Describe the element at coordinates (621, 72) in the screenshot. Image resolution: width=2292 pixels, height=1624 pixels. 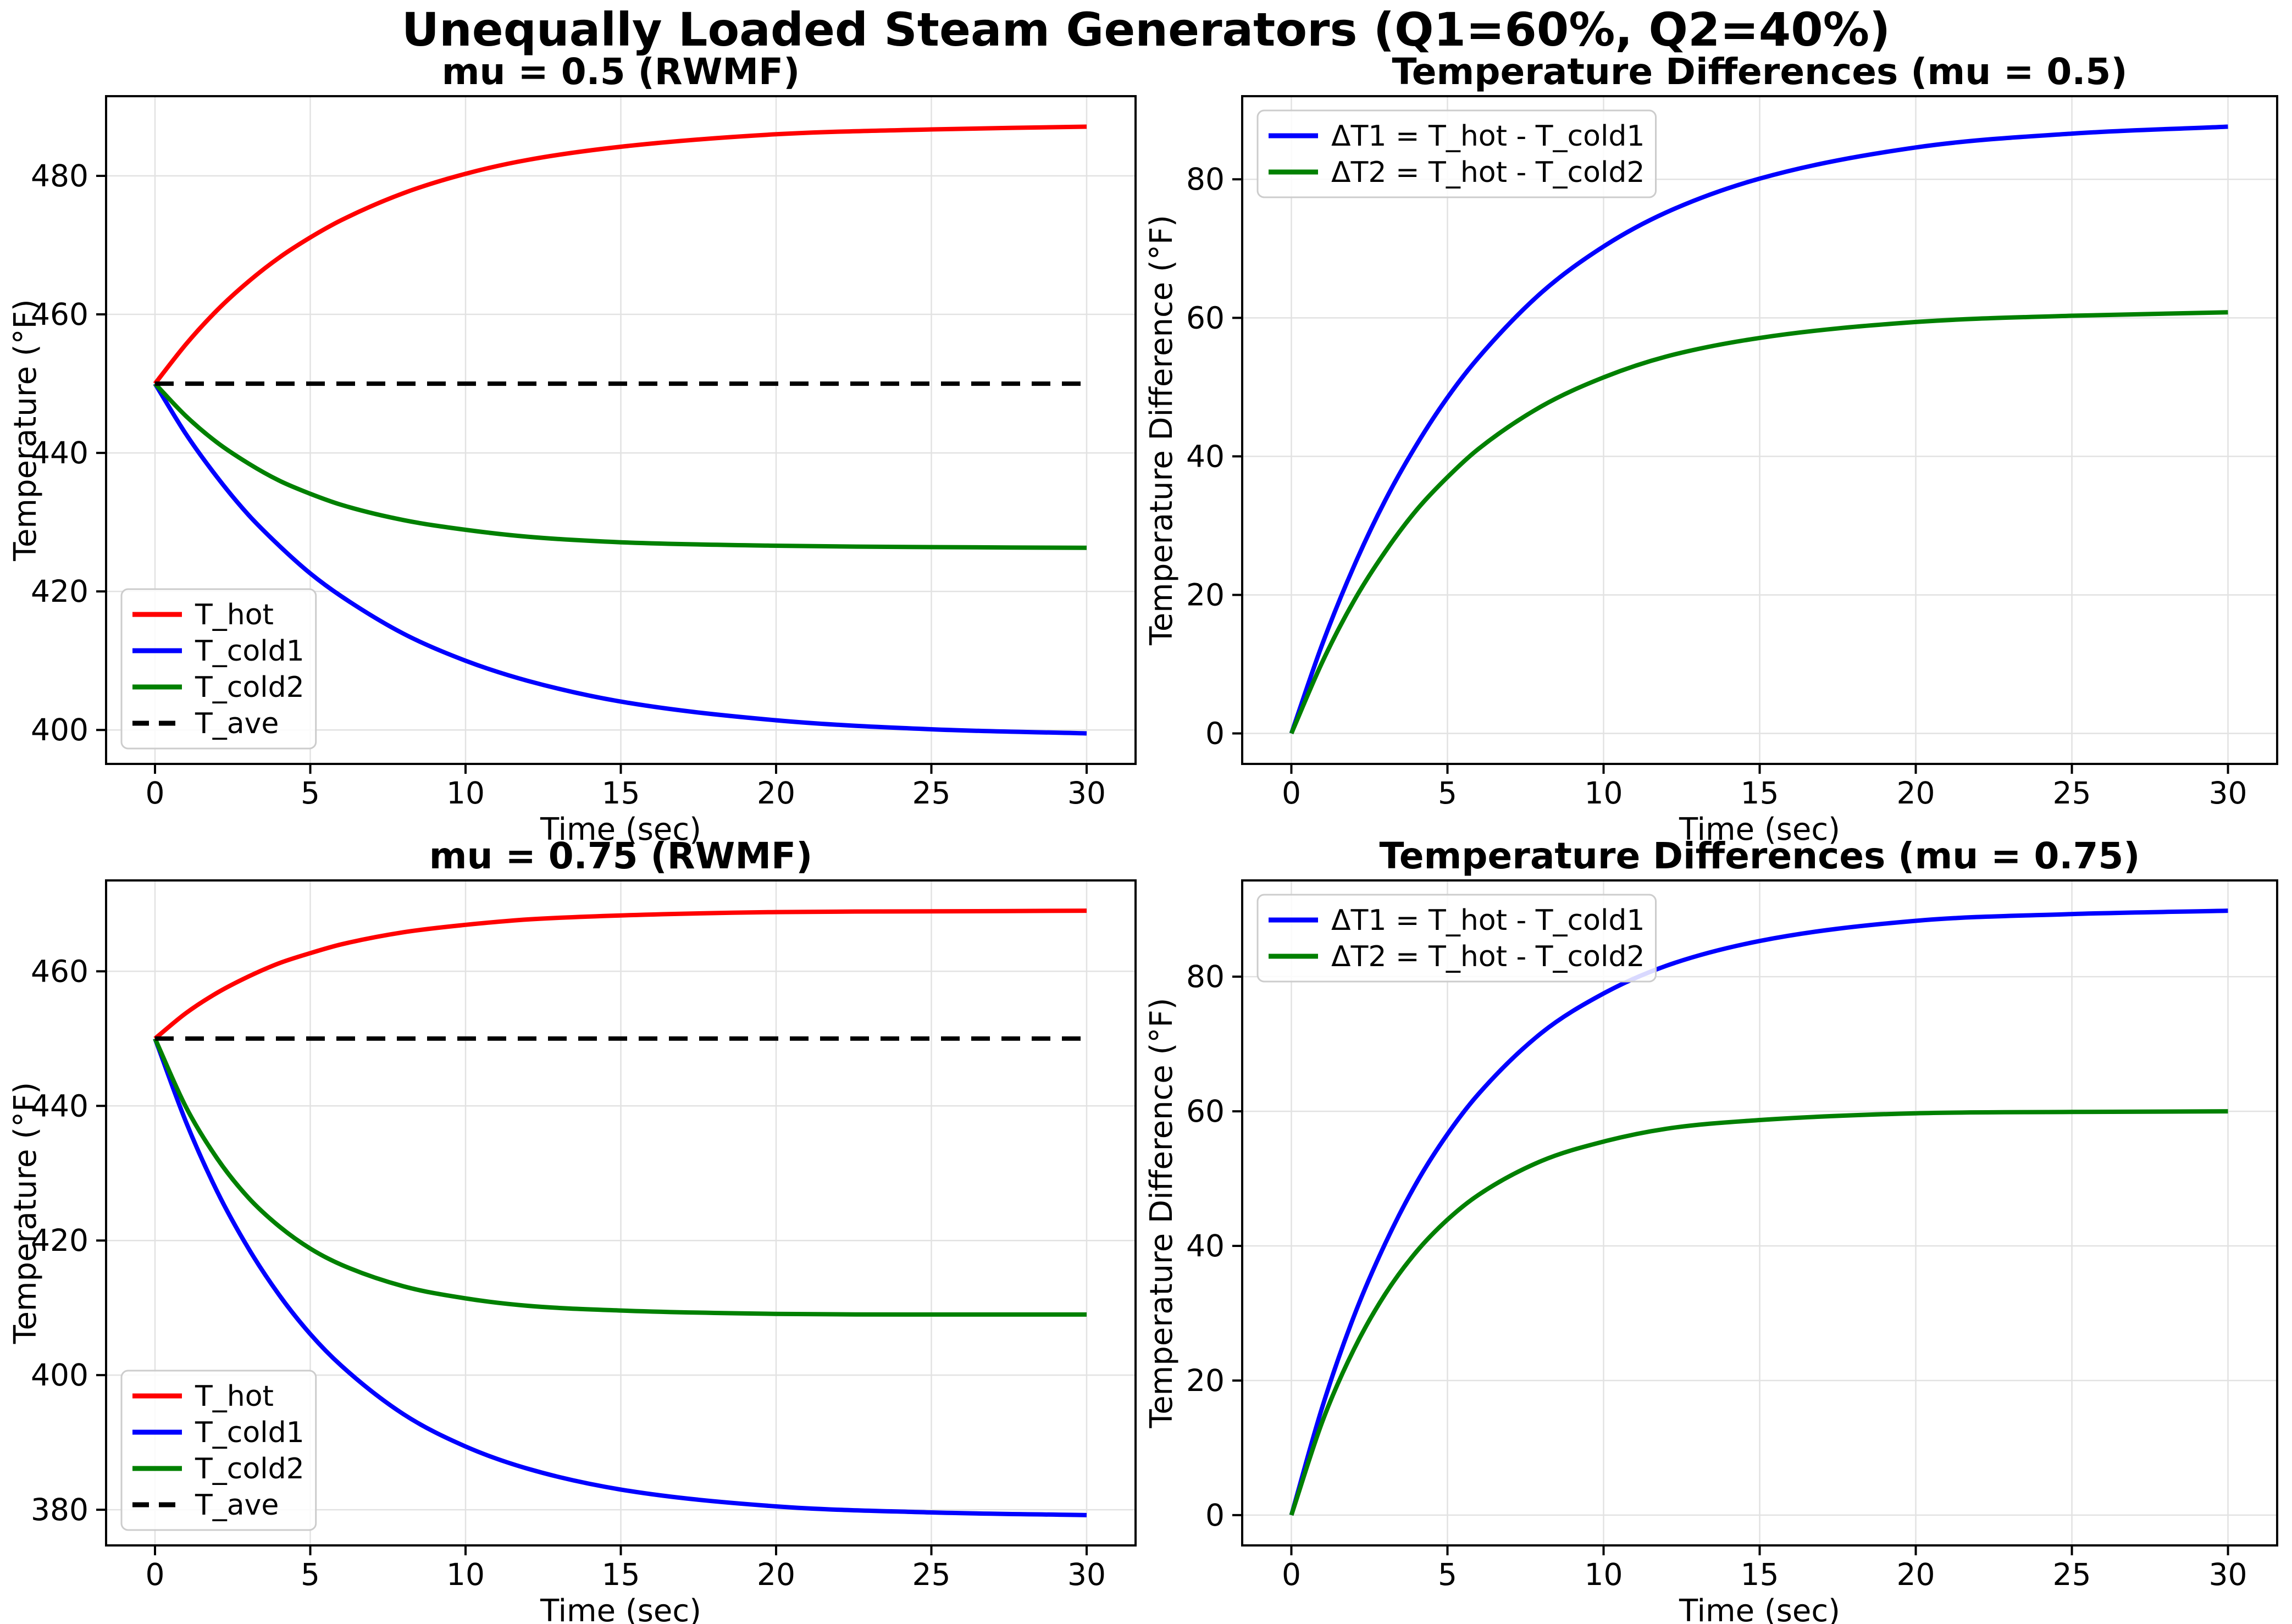
I see `chart-title: mu = 0.5 (RWMF)` at that location.